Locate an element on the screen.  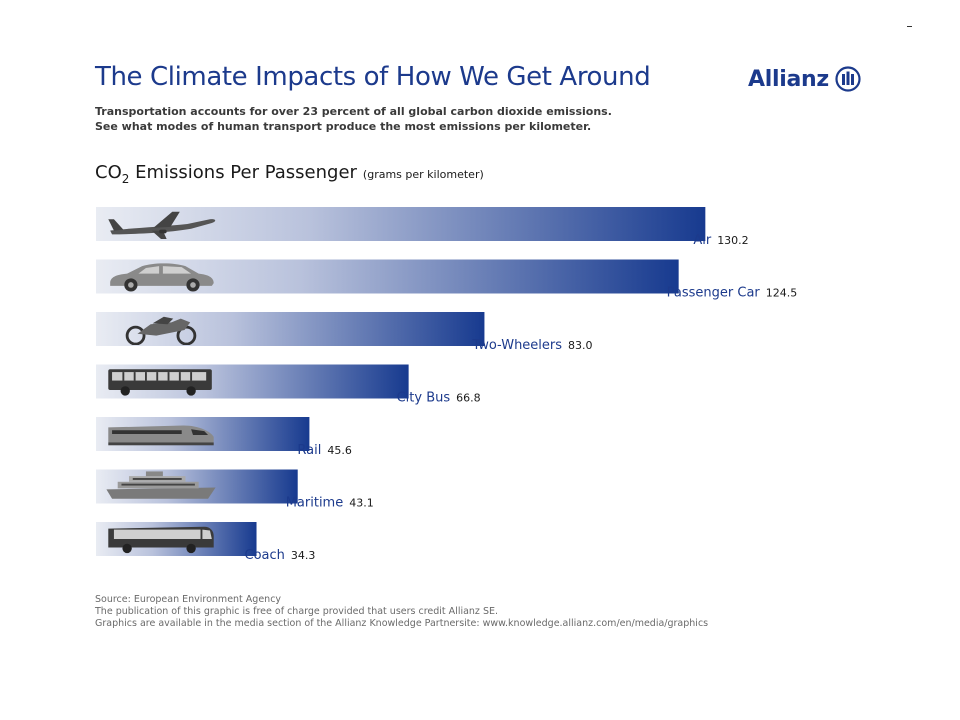
value-label-passenger-car: 124.5 is located at coordinates (782, 293).